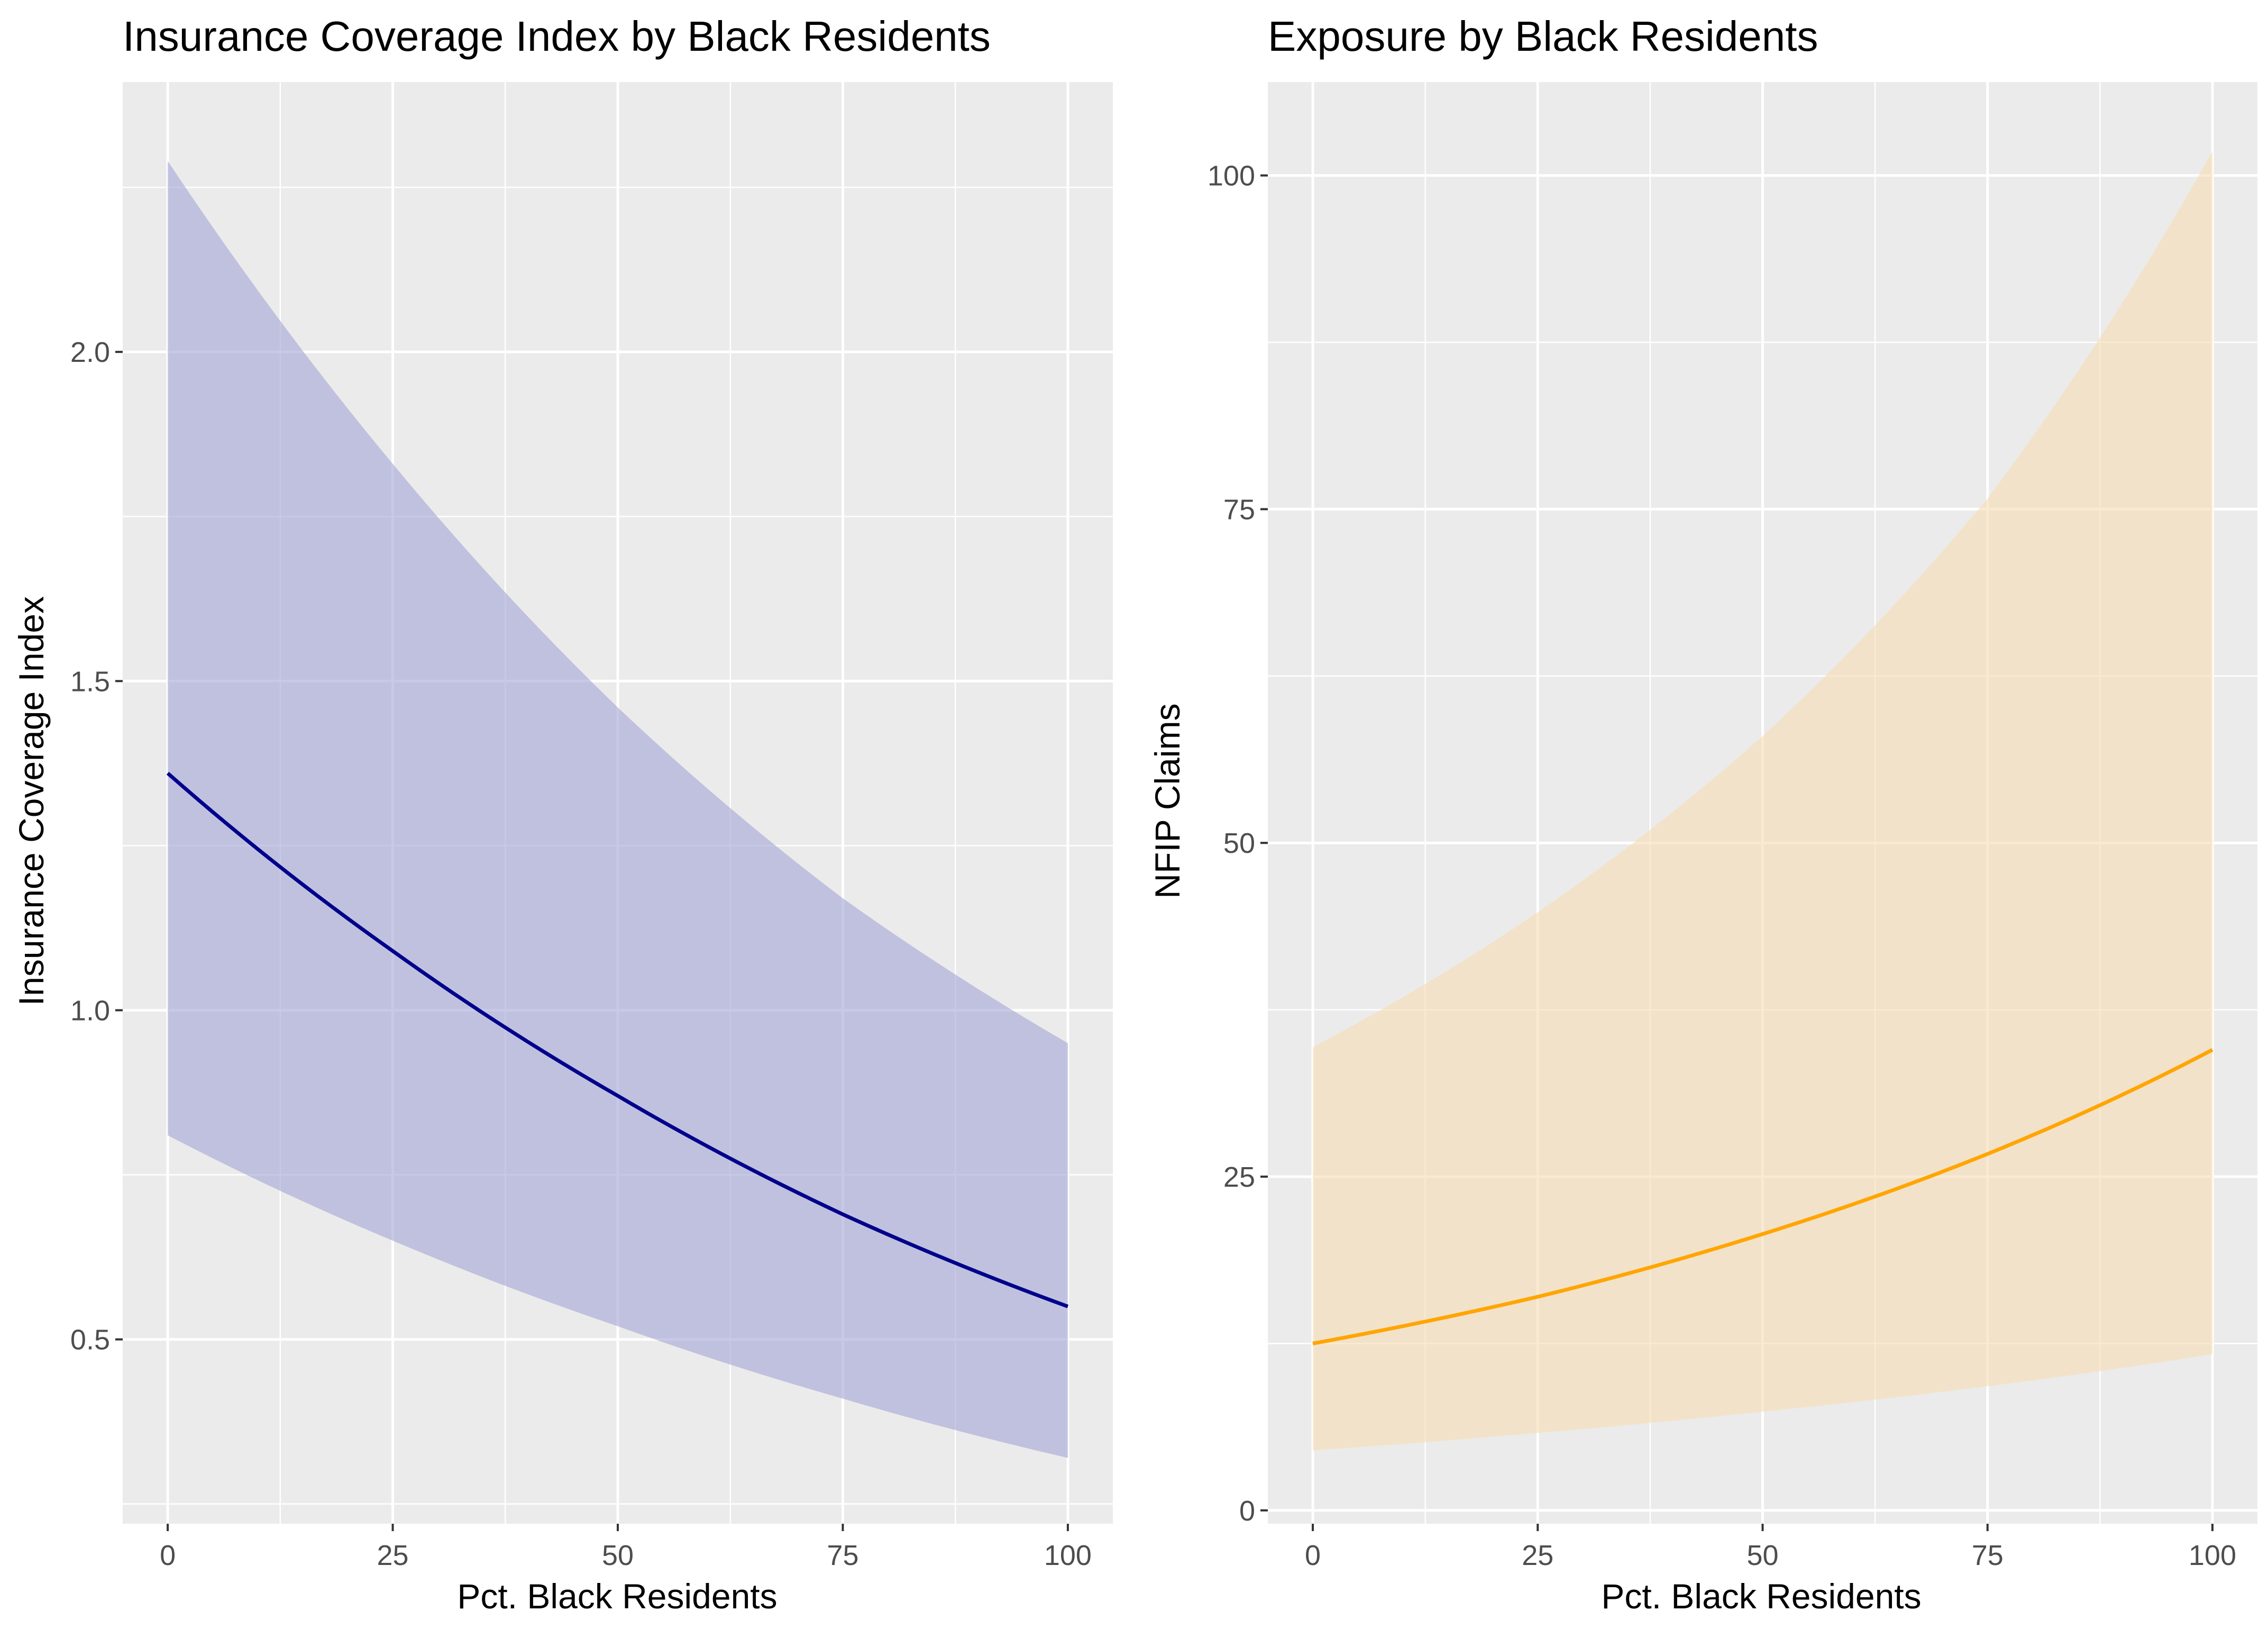 This screenshot has width=2268, height=1629. What do you see at coordinates (1239, 1177) in the screenshot?
I see `y-tick-label: 25` at bounding box center [1239, 1177].